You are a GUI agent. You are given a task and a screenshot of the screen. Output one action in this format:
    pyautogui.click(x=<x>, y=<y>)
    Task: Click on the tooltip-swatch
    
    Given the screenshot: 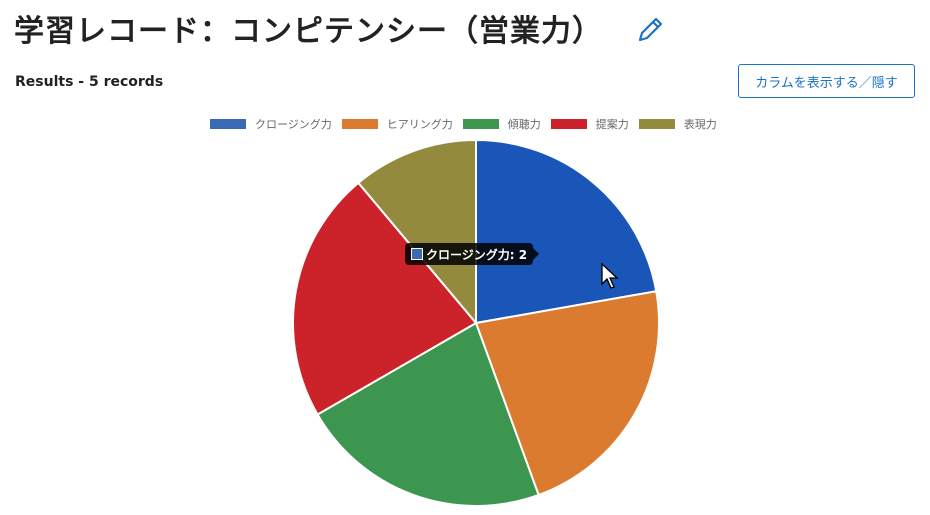 What is the action you would take?
    pyautogui.click(x=417, y=254)
    